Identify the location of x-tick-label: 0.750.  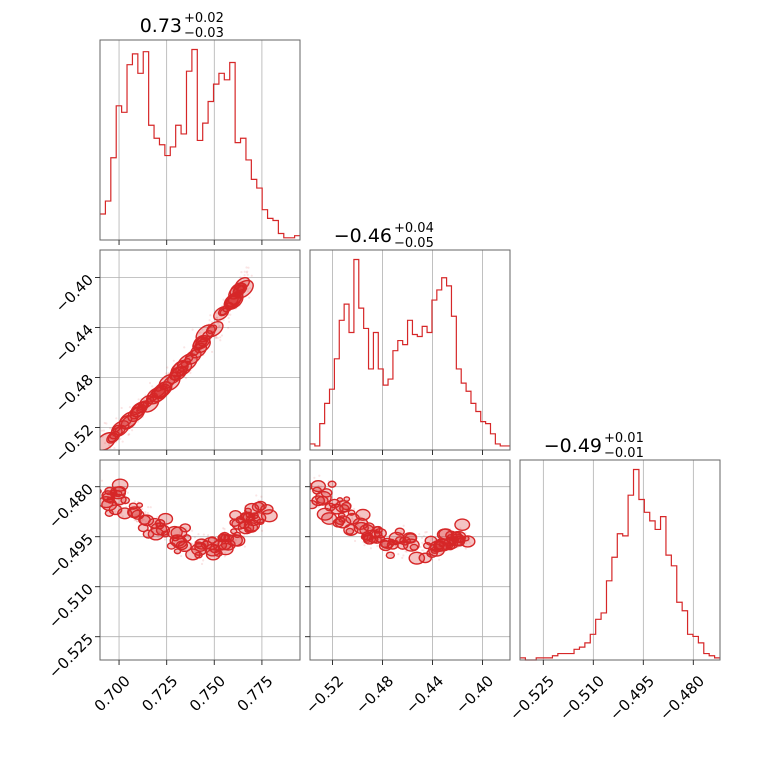
(207, 693).